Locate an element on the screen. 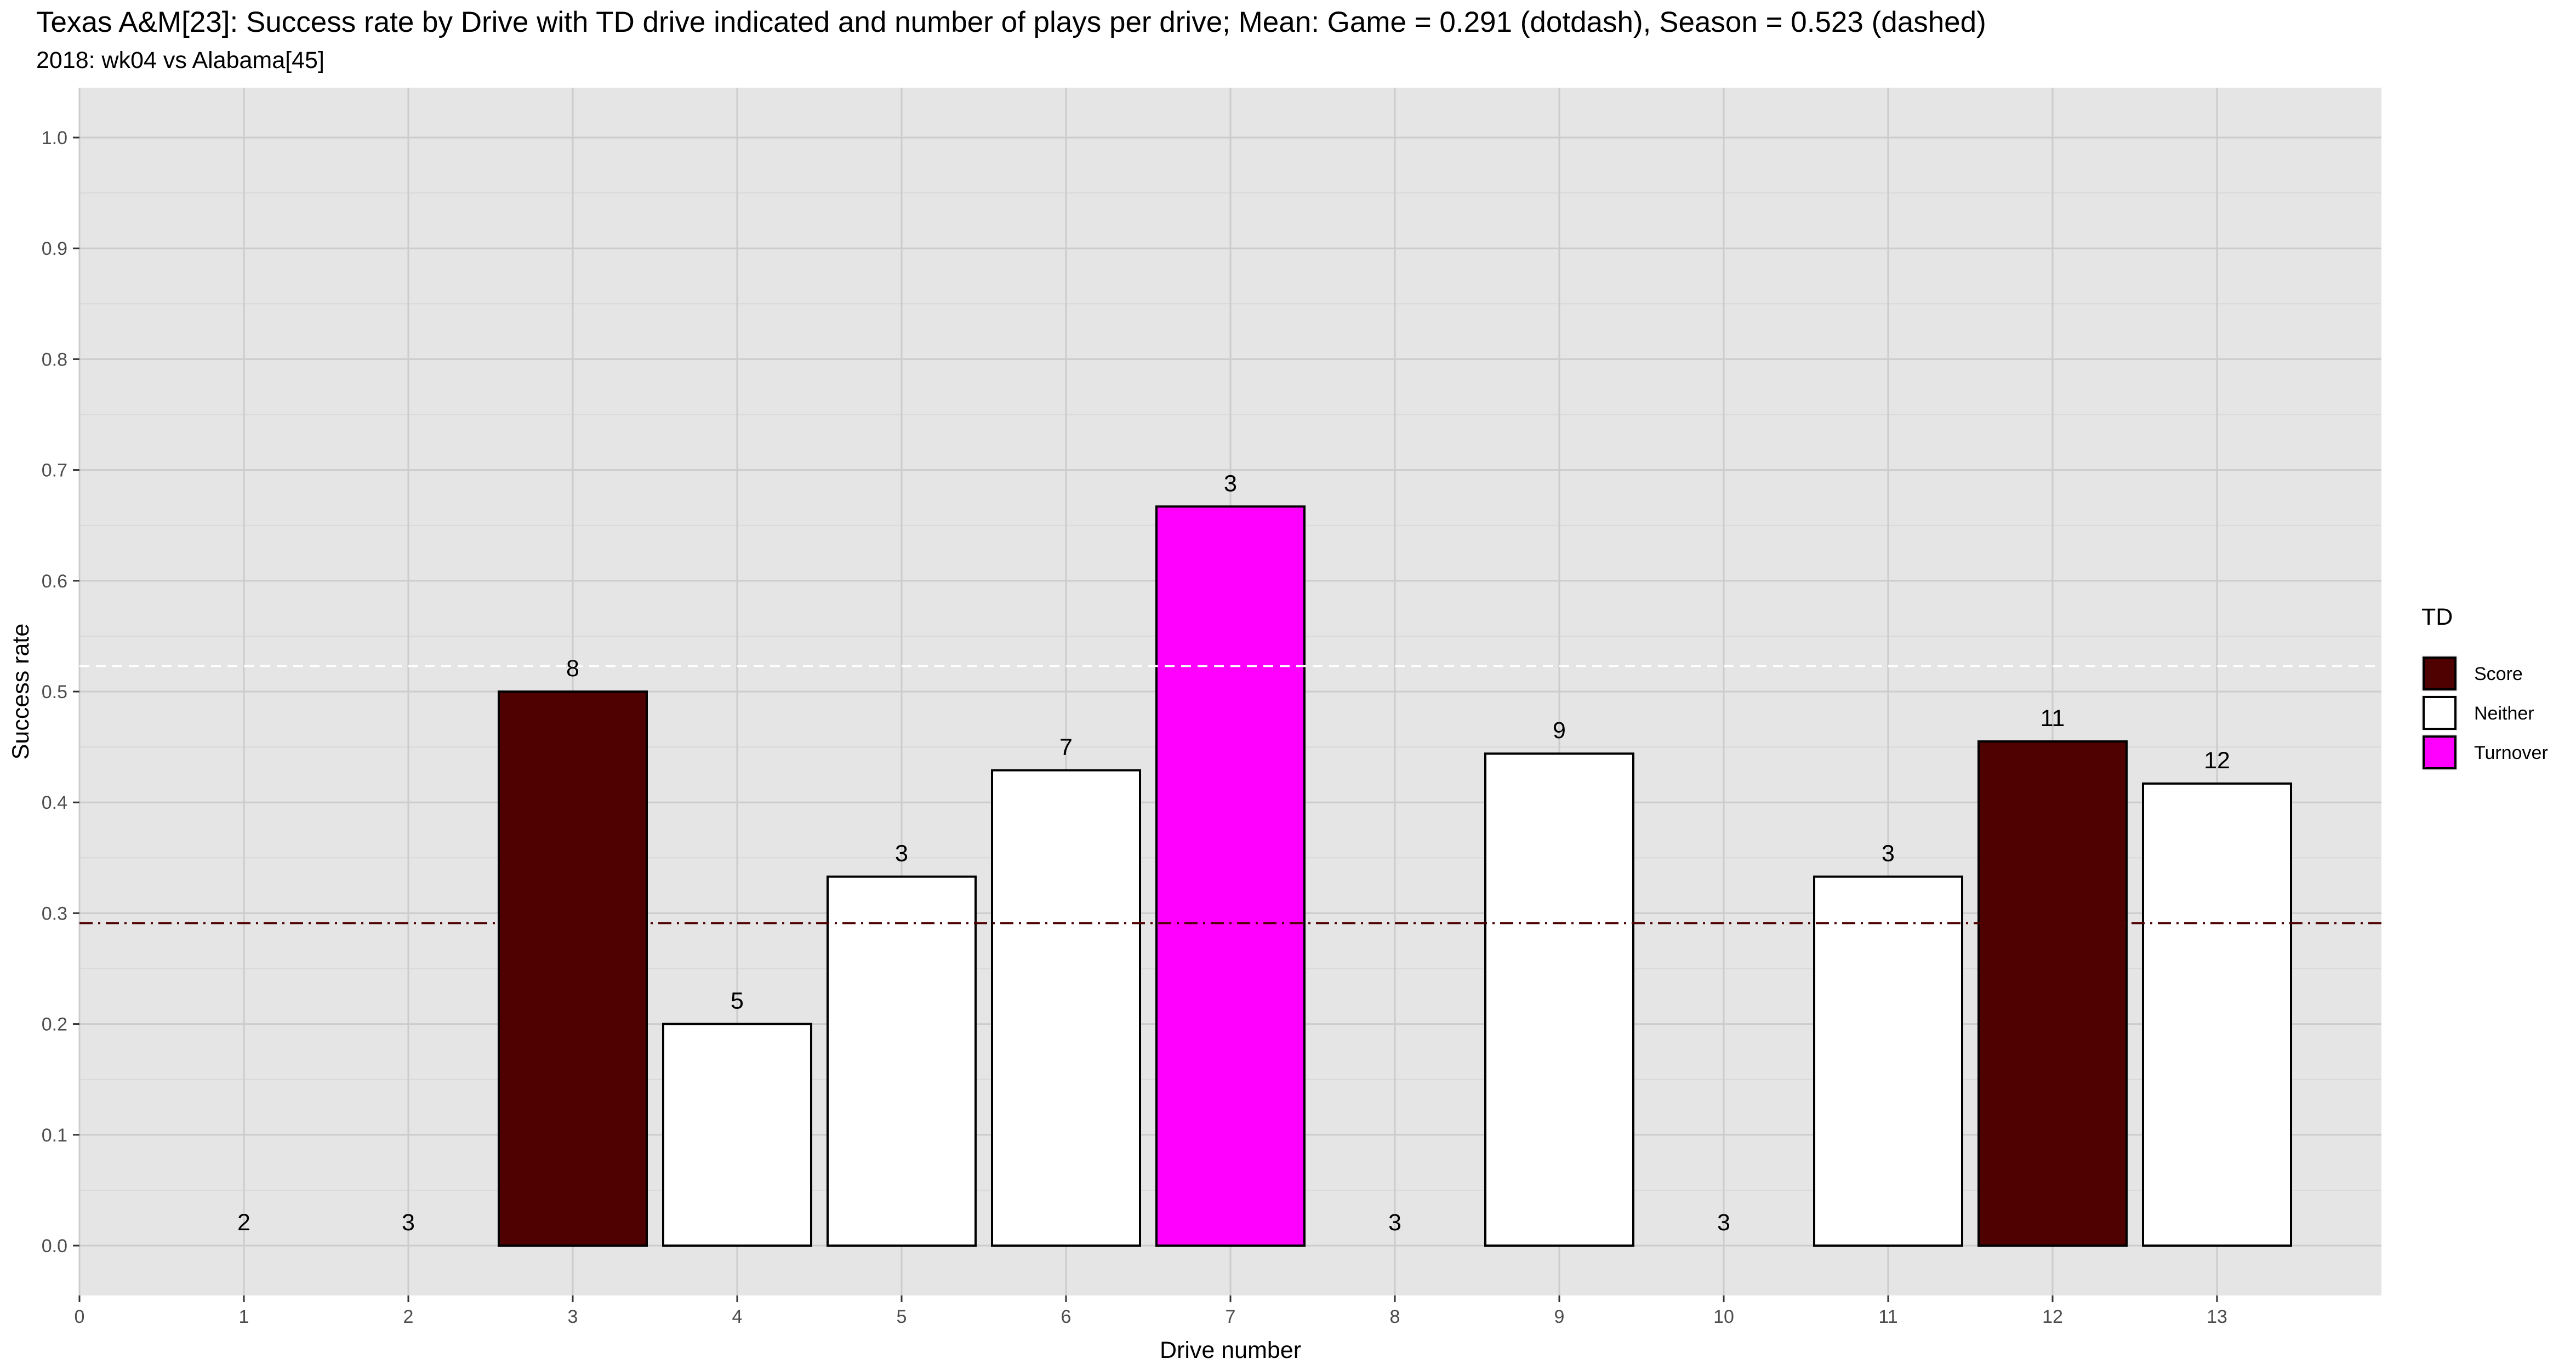  x-tick-label: 2 is located at coordinates (408, 1316).